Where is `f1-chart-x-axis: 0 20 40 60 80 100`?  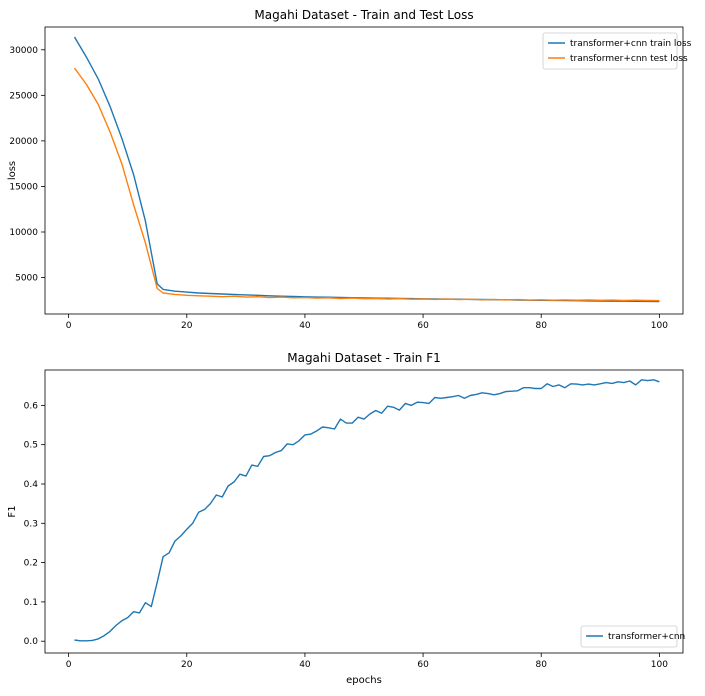
f1-chart-x-axis: 0 20 40 60 80 100 is located at coordinates (367, 661).